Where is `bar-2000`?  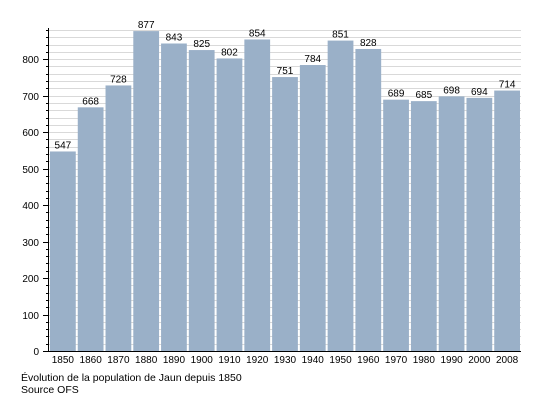
bar-2000 is located at coordinates (479, 224).